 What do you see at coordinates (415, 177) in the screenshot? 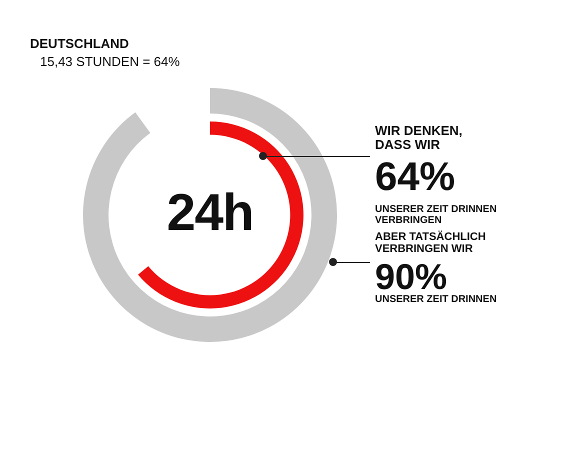
I see `text: 64%` at bounding box center [415, 177].